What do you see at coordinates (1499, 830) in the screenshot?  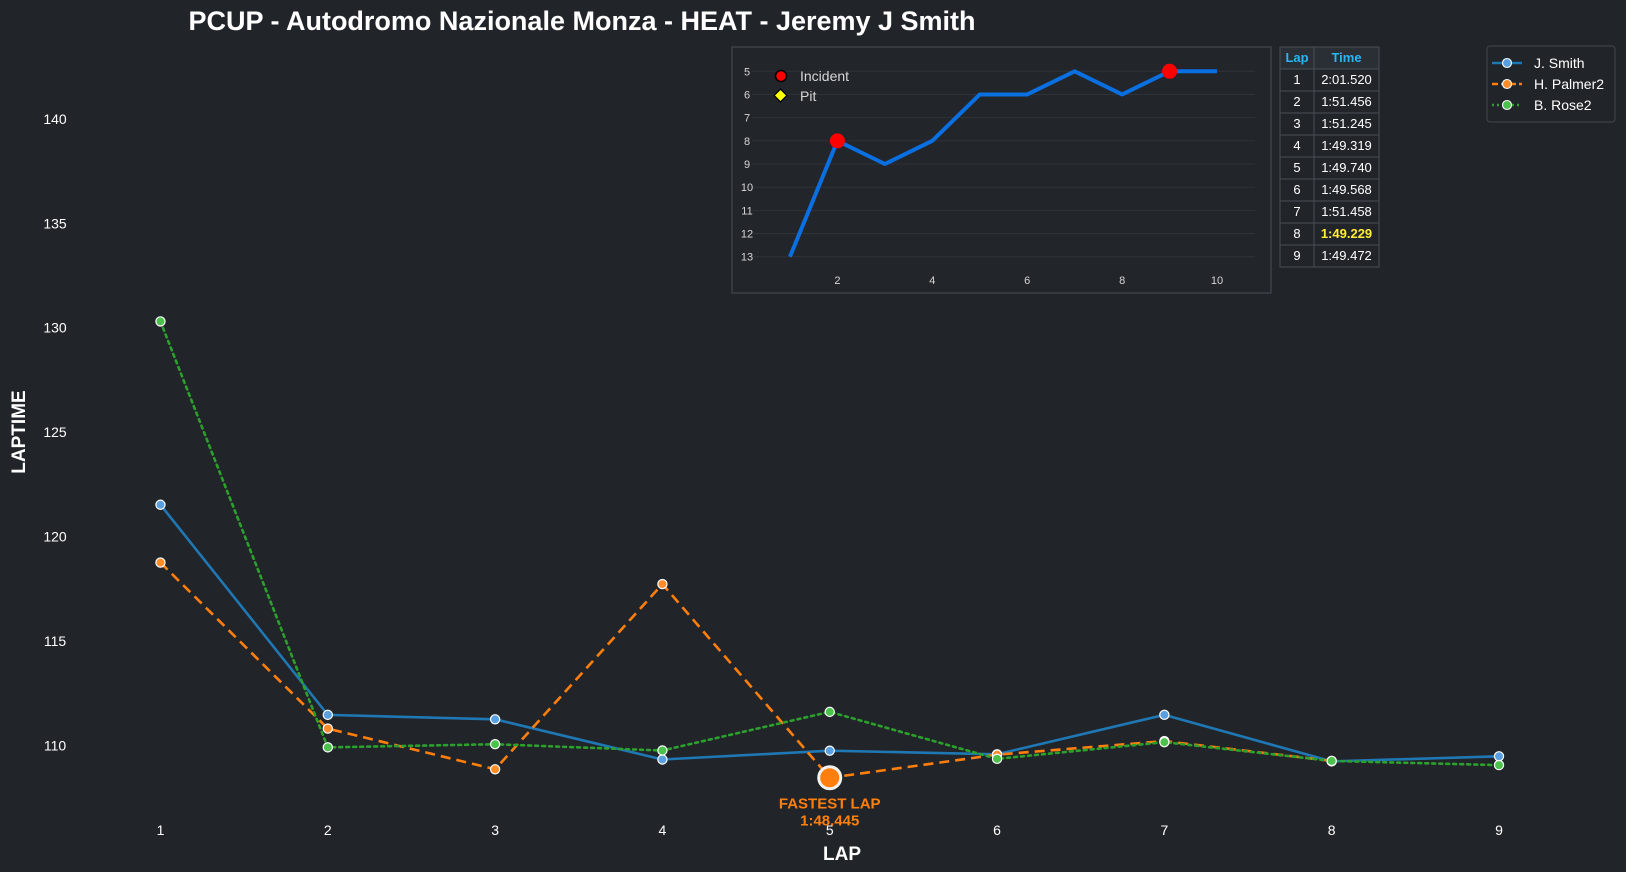 I see `x-tick-label: 9` at bounding box center [1499, 830].